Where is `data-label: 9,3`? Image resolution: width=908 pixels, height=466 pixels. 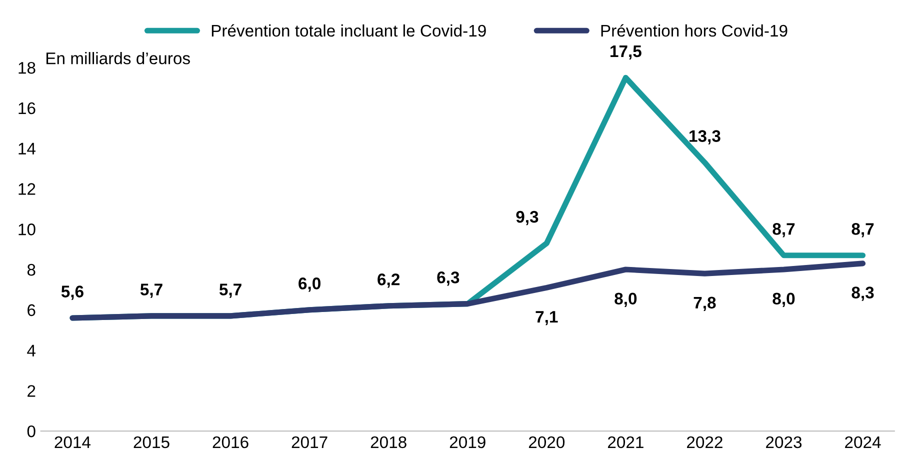 data-label: 9,3 is located at coordinates (527, 218).